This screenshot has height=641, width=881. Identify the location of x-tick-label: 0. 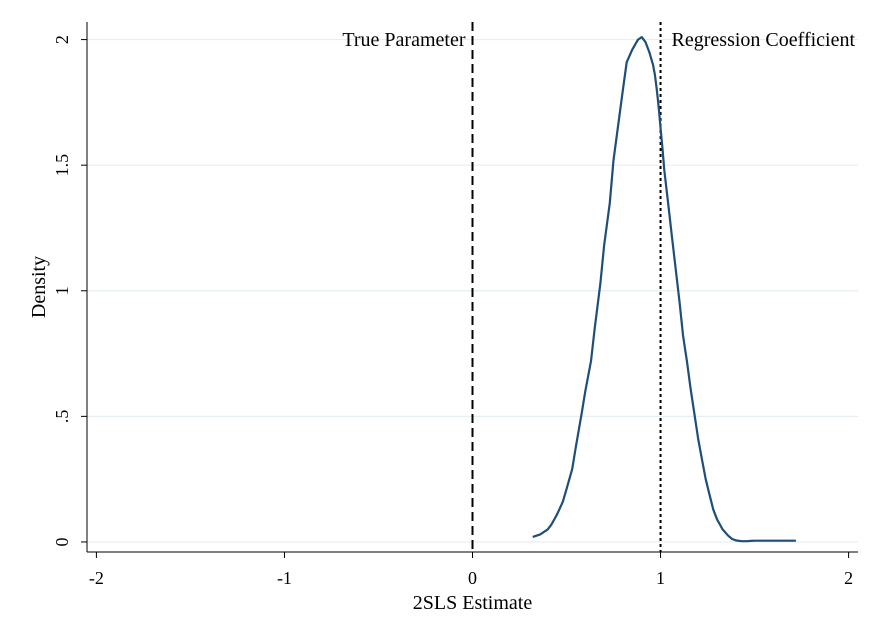
(472, 578).